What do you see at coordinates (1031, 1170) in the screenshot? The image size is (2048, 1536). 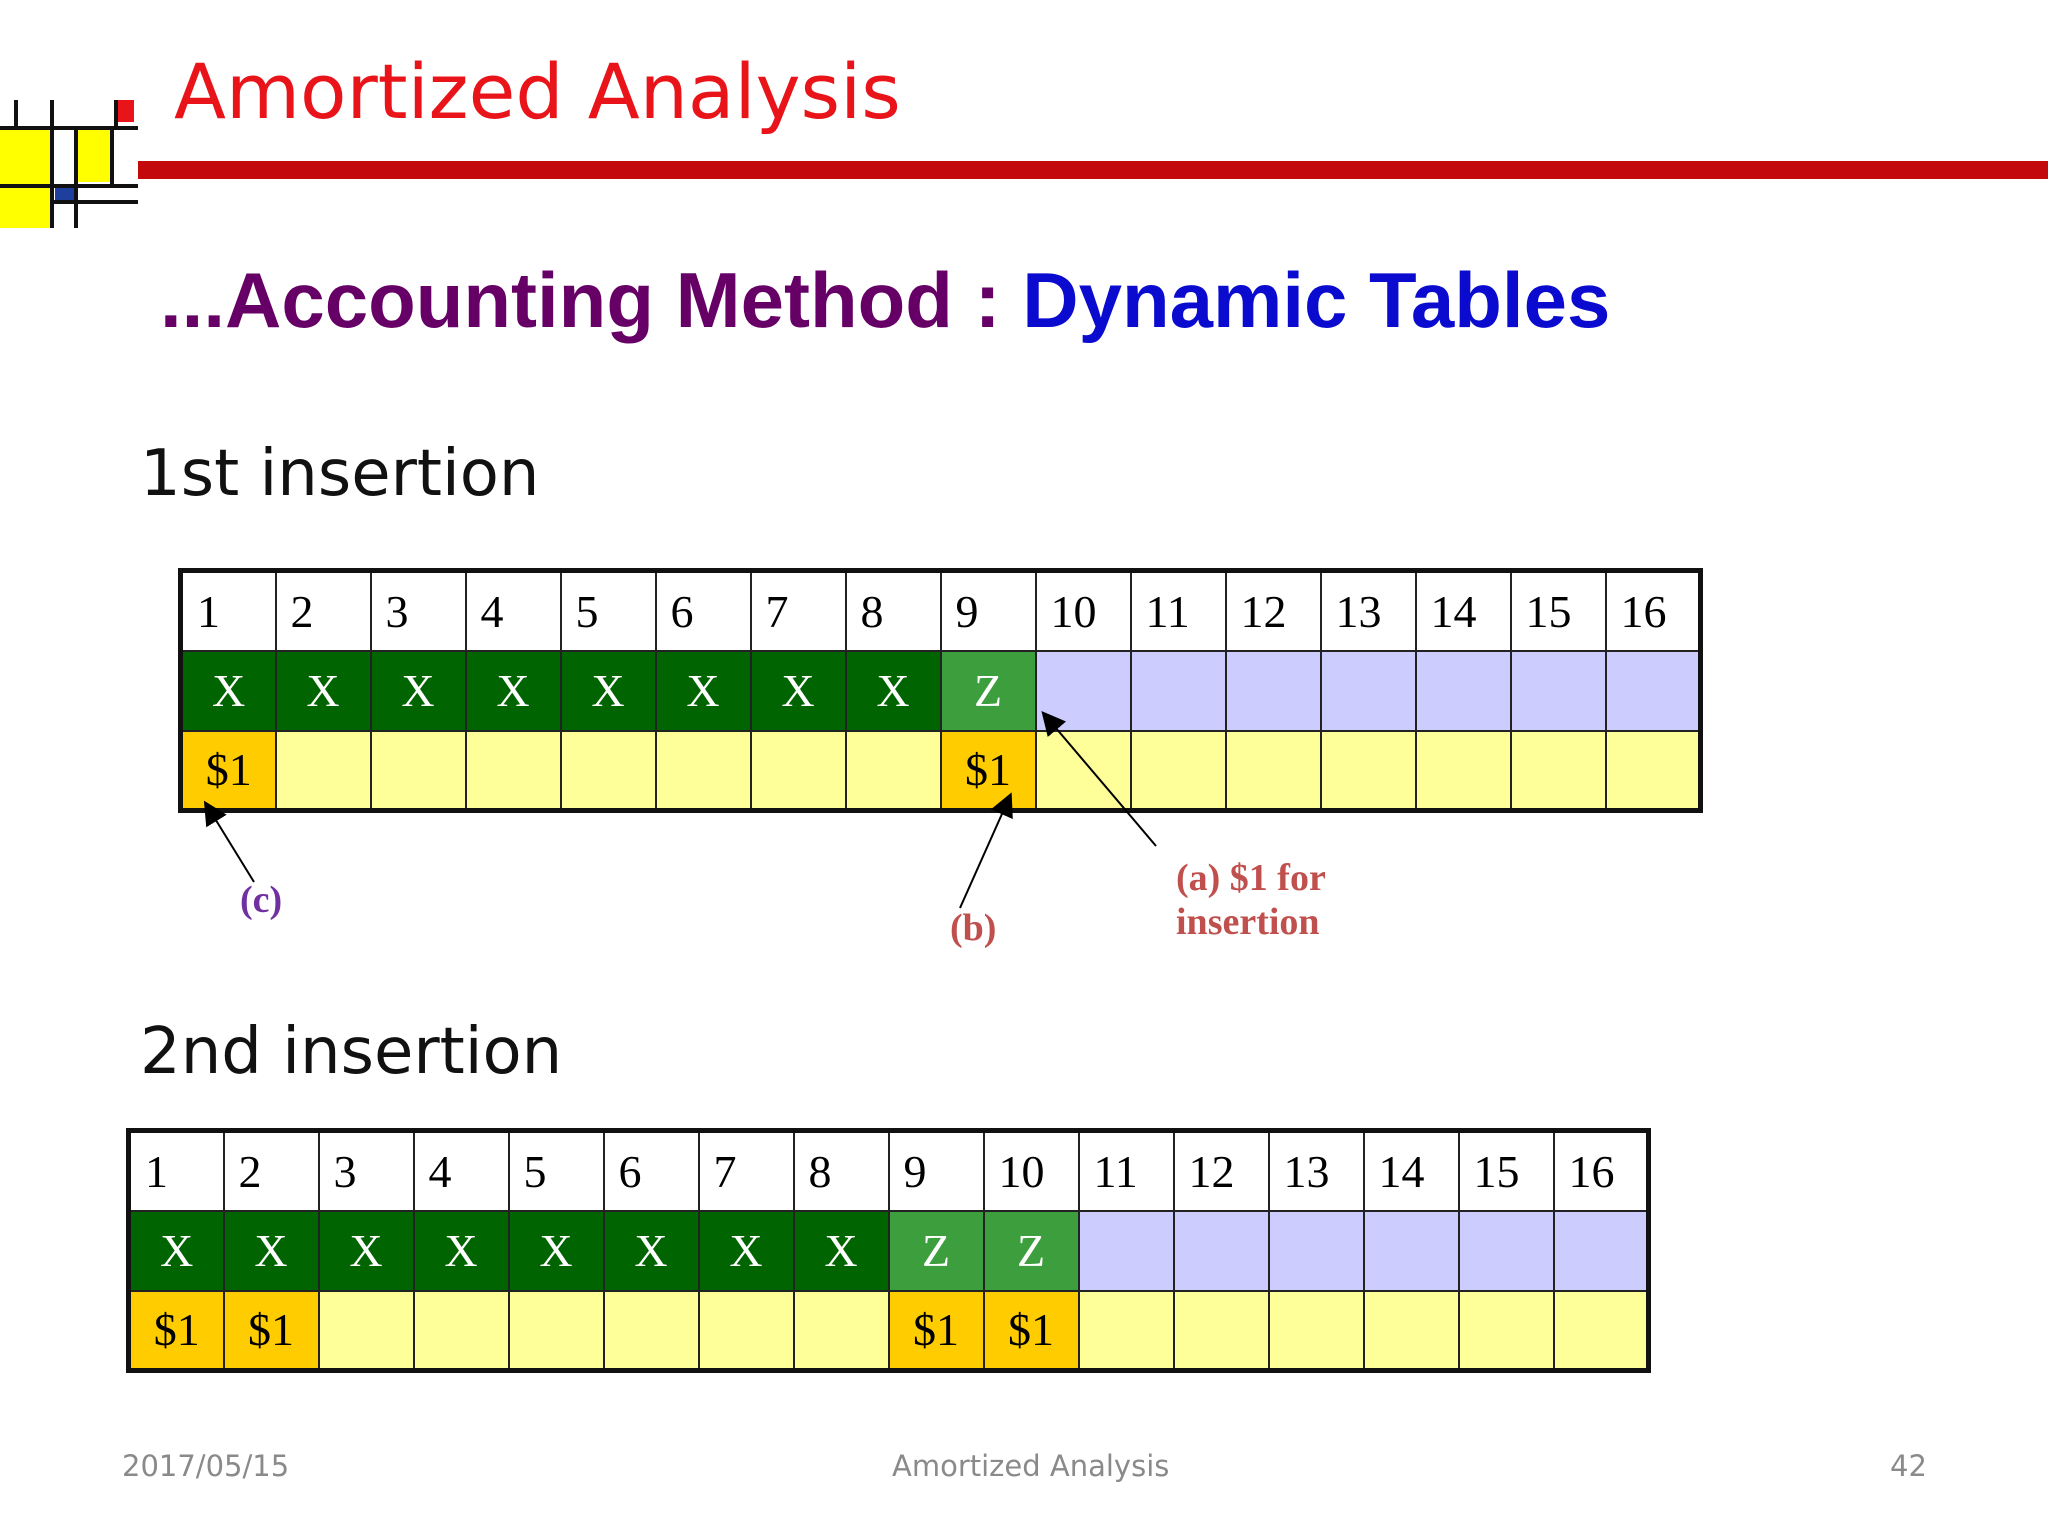 I see `index-cell: 10` at bounding box center [1031, 1170].